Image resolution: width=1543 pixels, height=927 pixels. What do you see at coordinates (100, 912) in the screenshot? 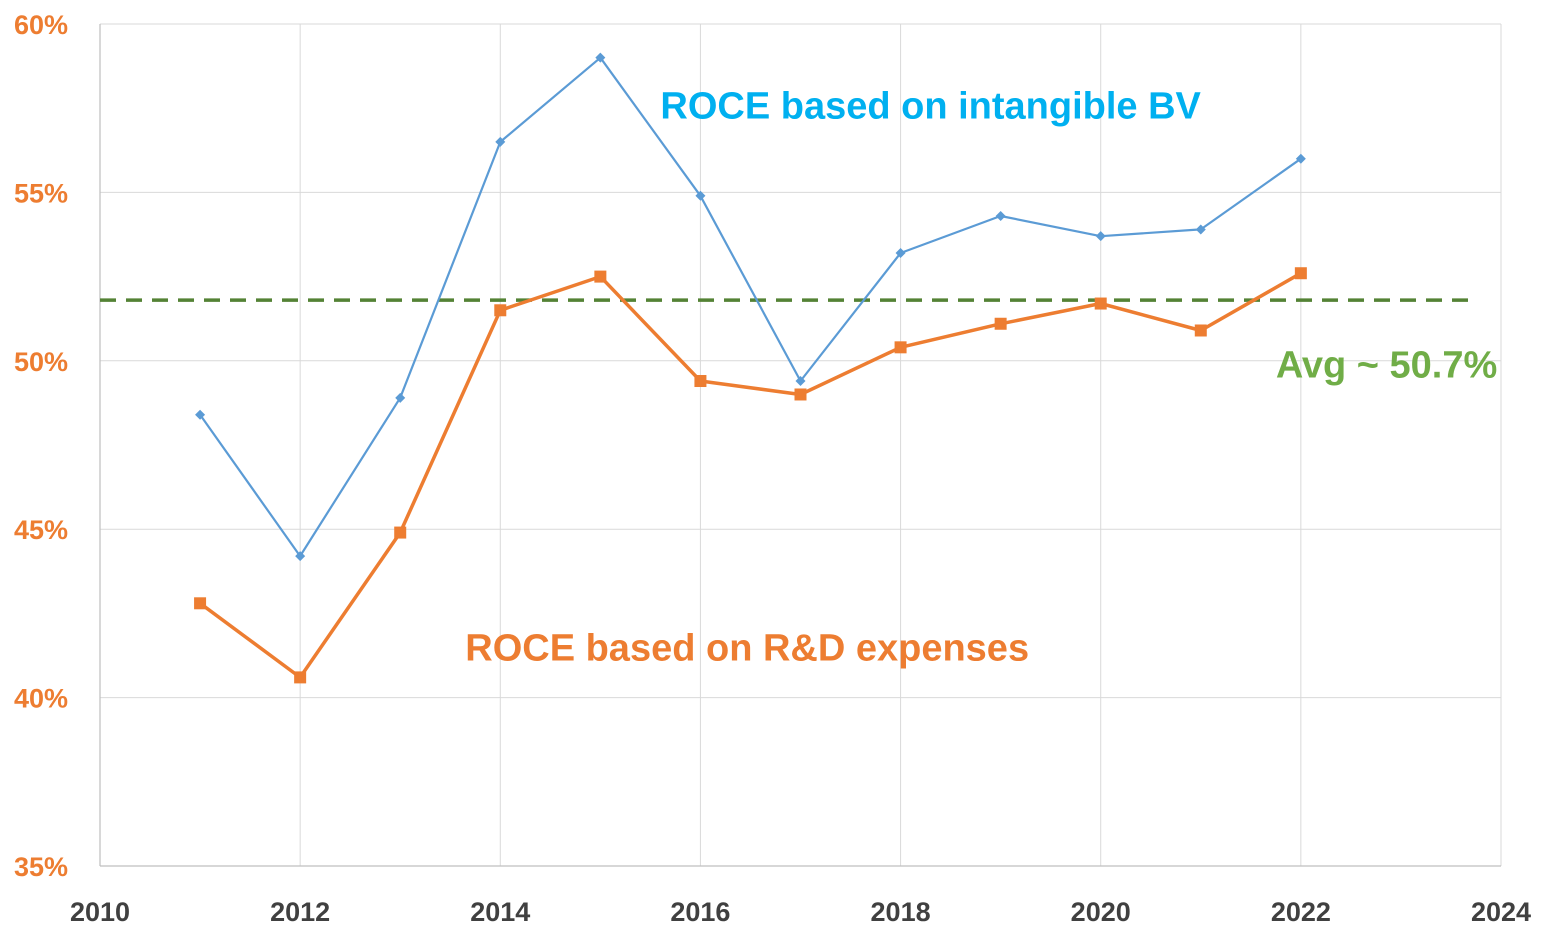
I see `x-tick-label-0: 2010` at bounding box center [100, 912].